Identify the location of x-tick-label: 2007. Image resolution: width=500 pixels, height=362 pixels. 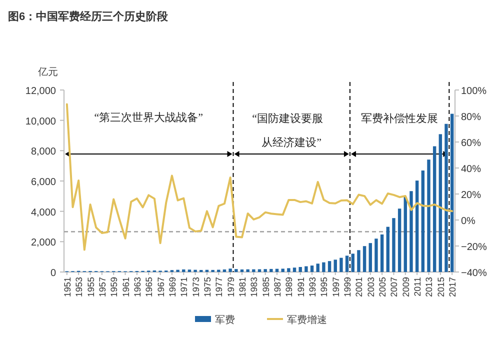
(394, 287).